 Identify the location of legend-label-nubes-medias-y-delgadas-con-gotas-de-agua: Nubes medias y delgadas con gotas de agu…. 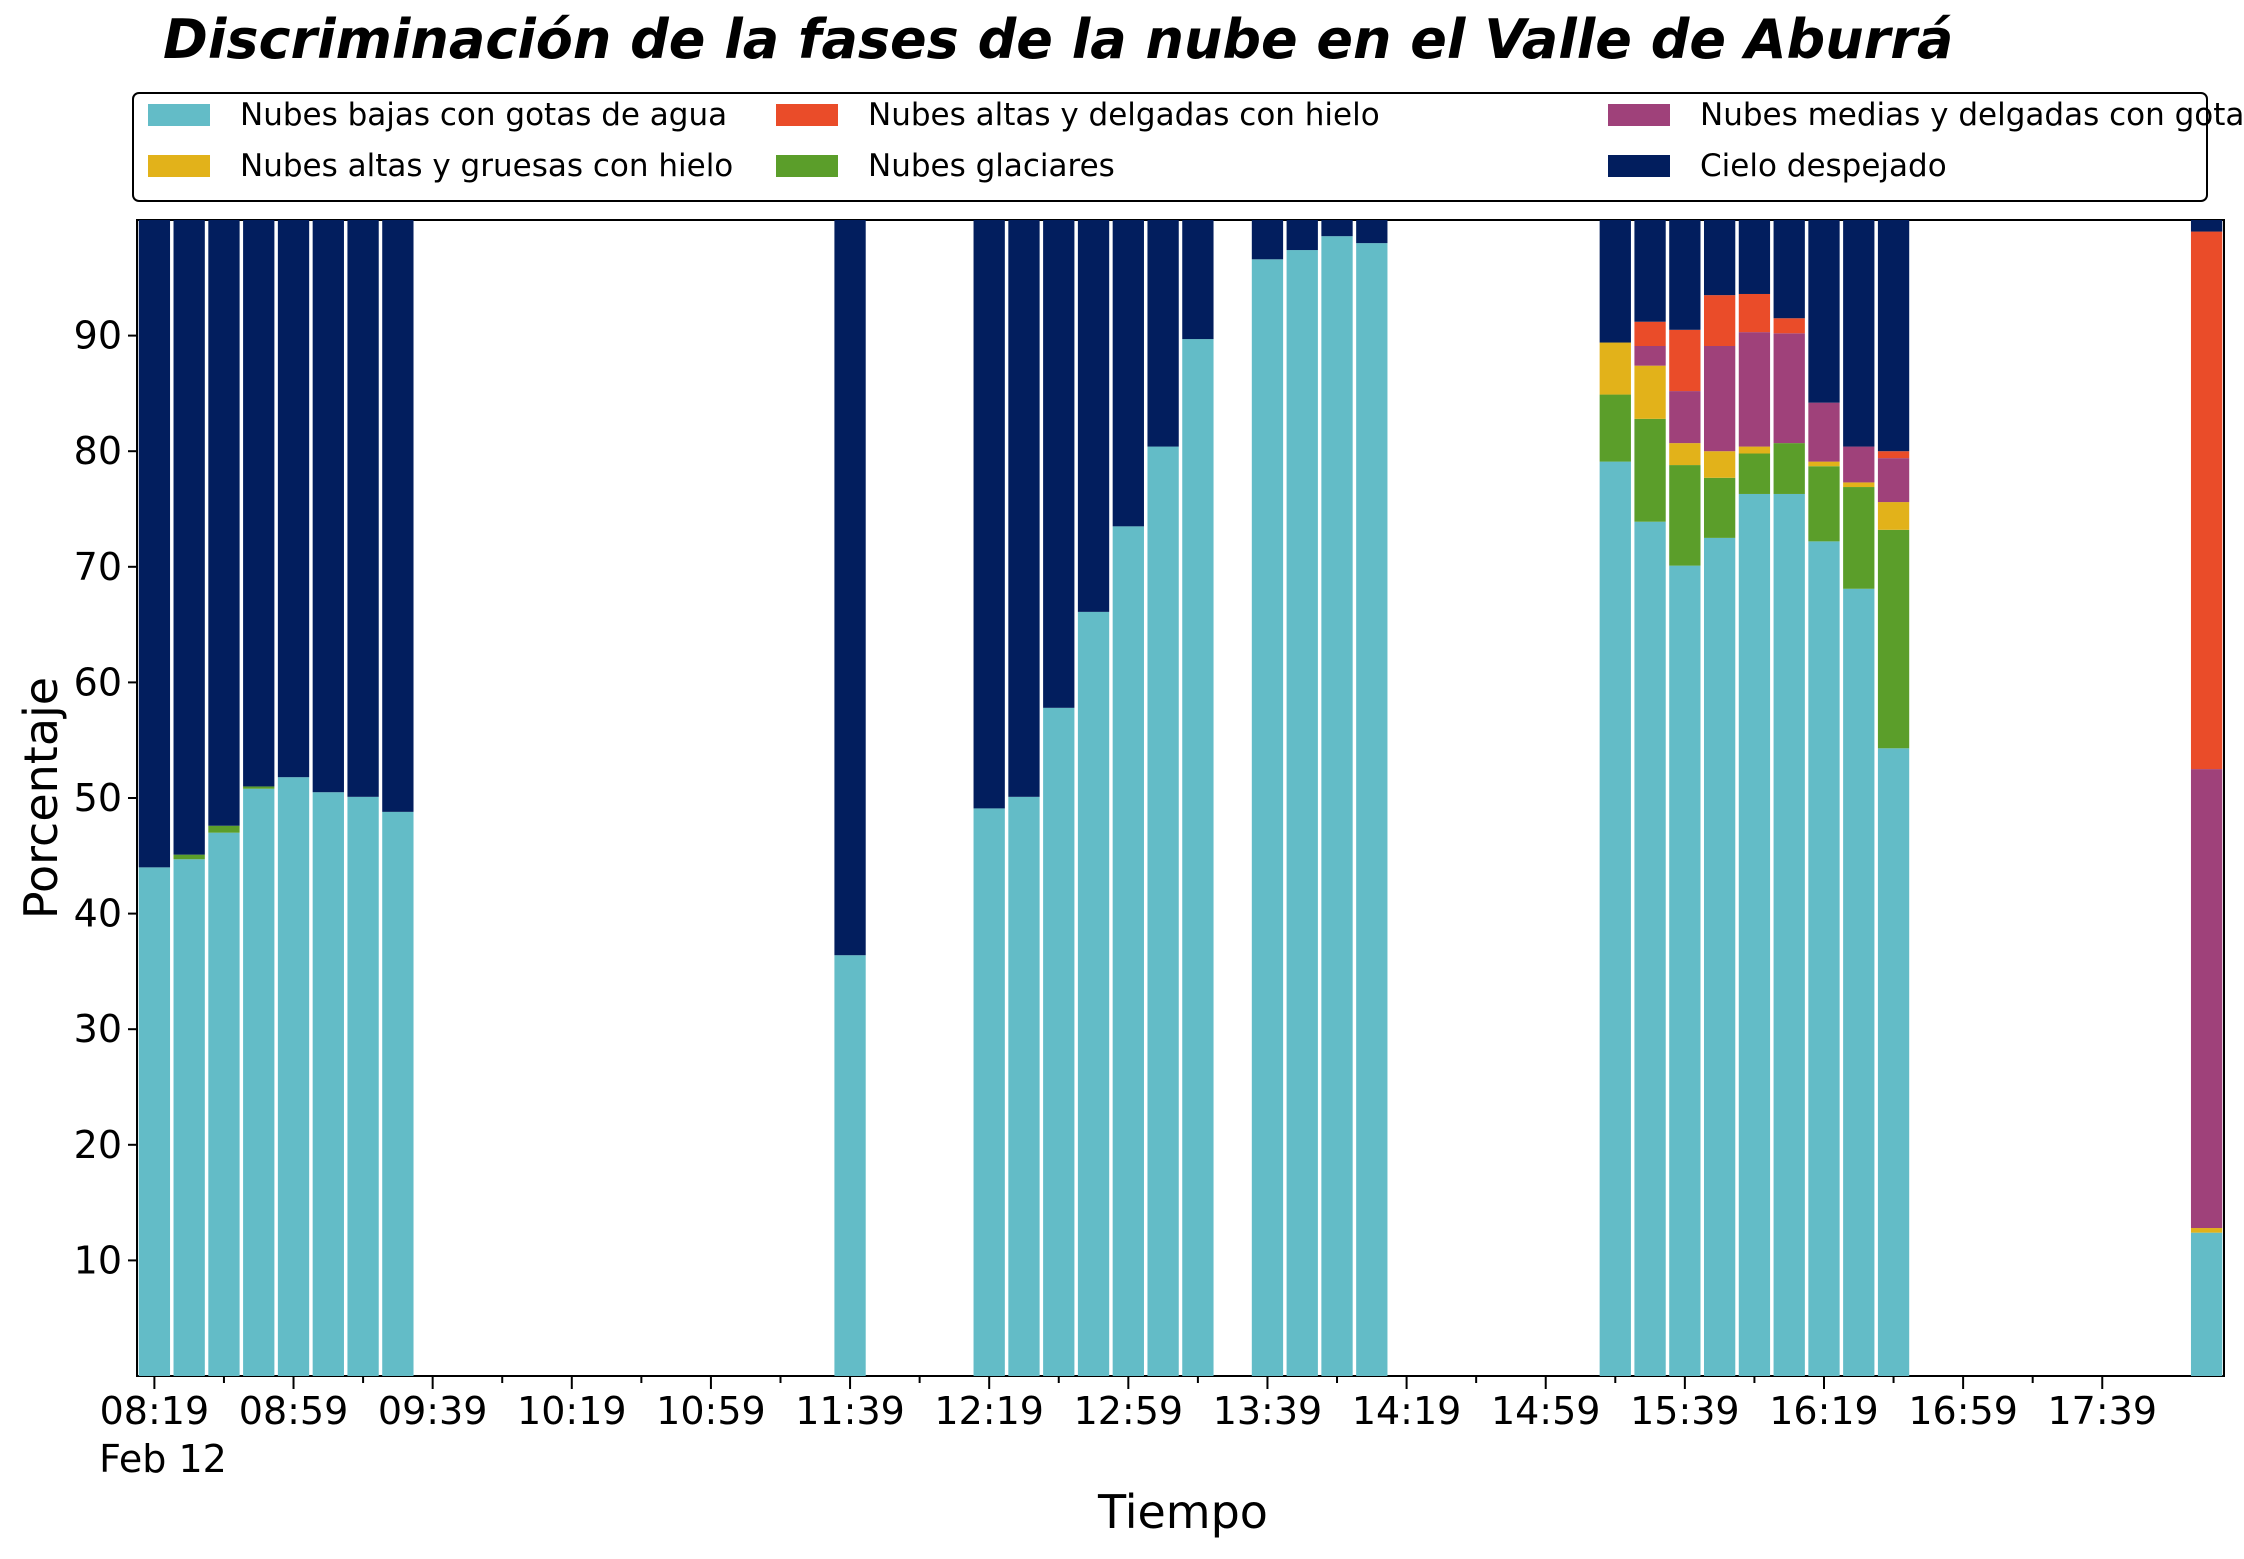
(1972, 115).